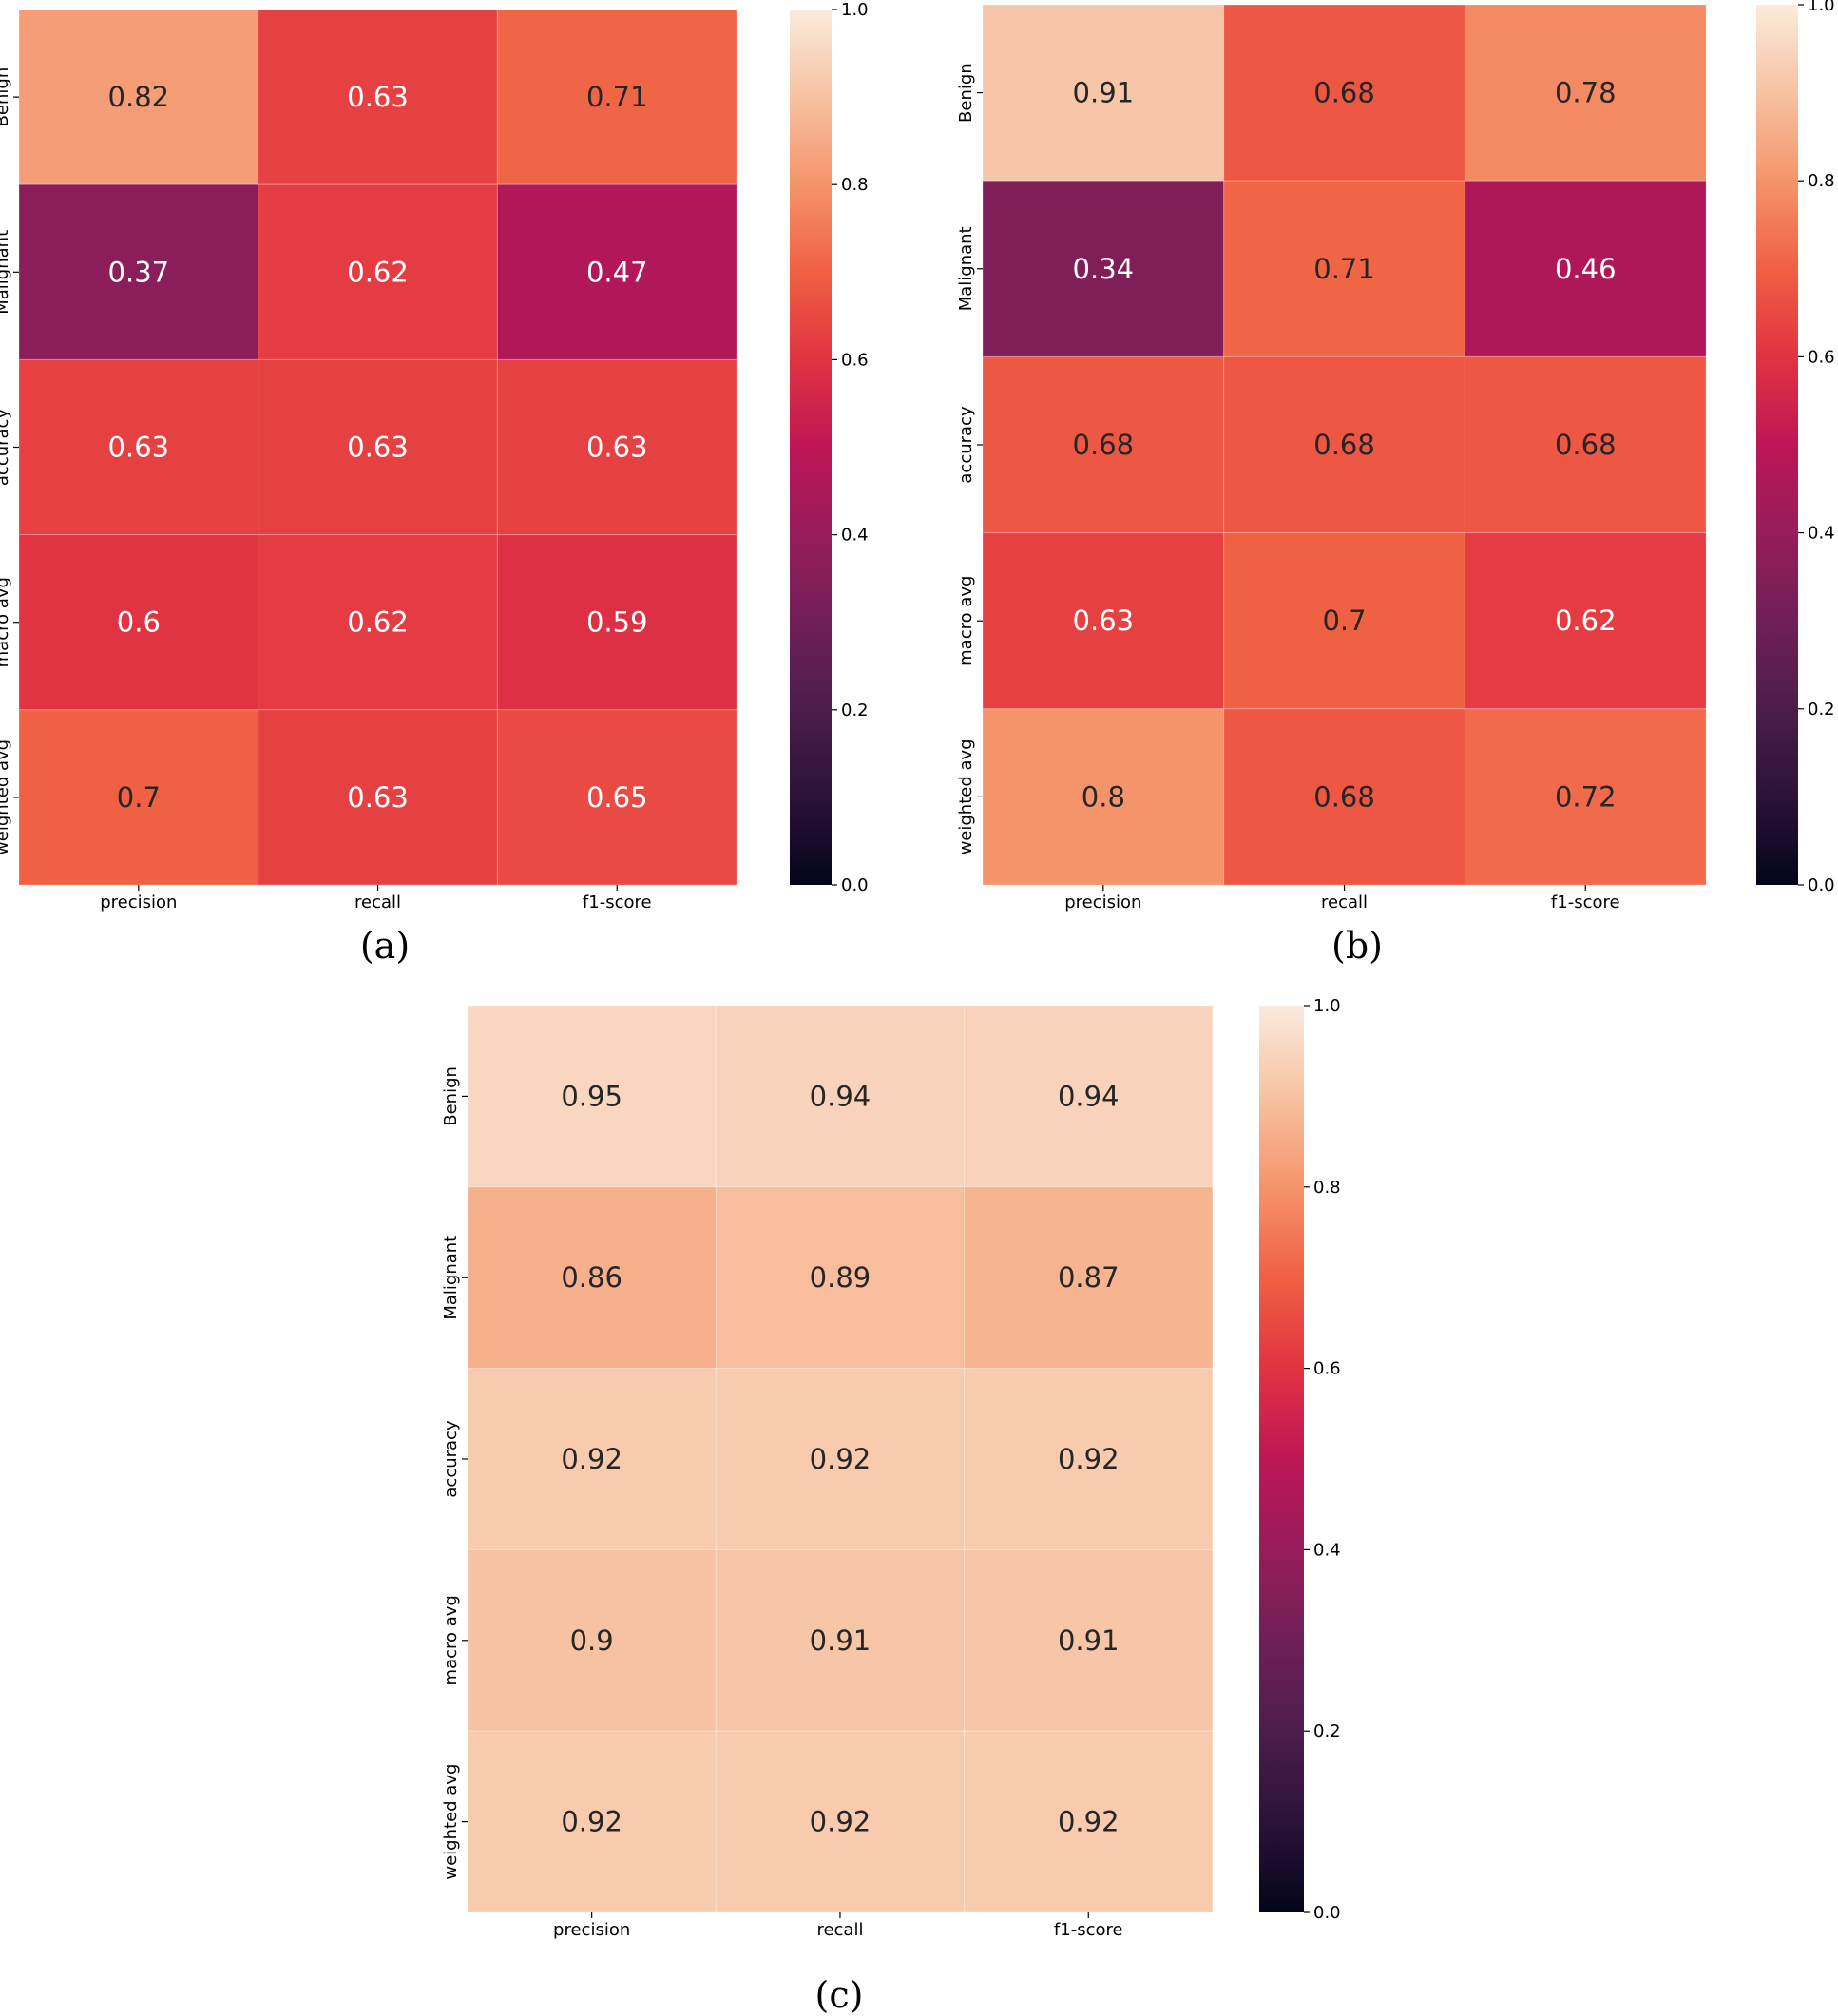  I want to click on cell-value-label: 0.37, so click(139, 272).